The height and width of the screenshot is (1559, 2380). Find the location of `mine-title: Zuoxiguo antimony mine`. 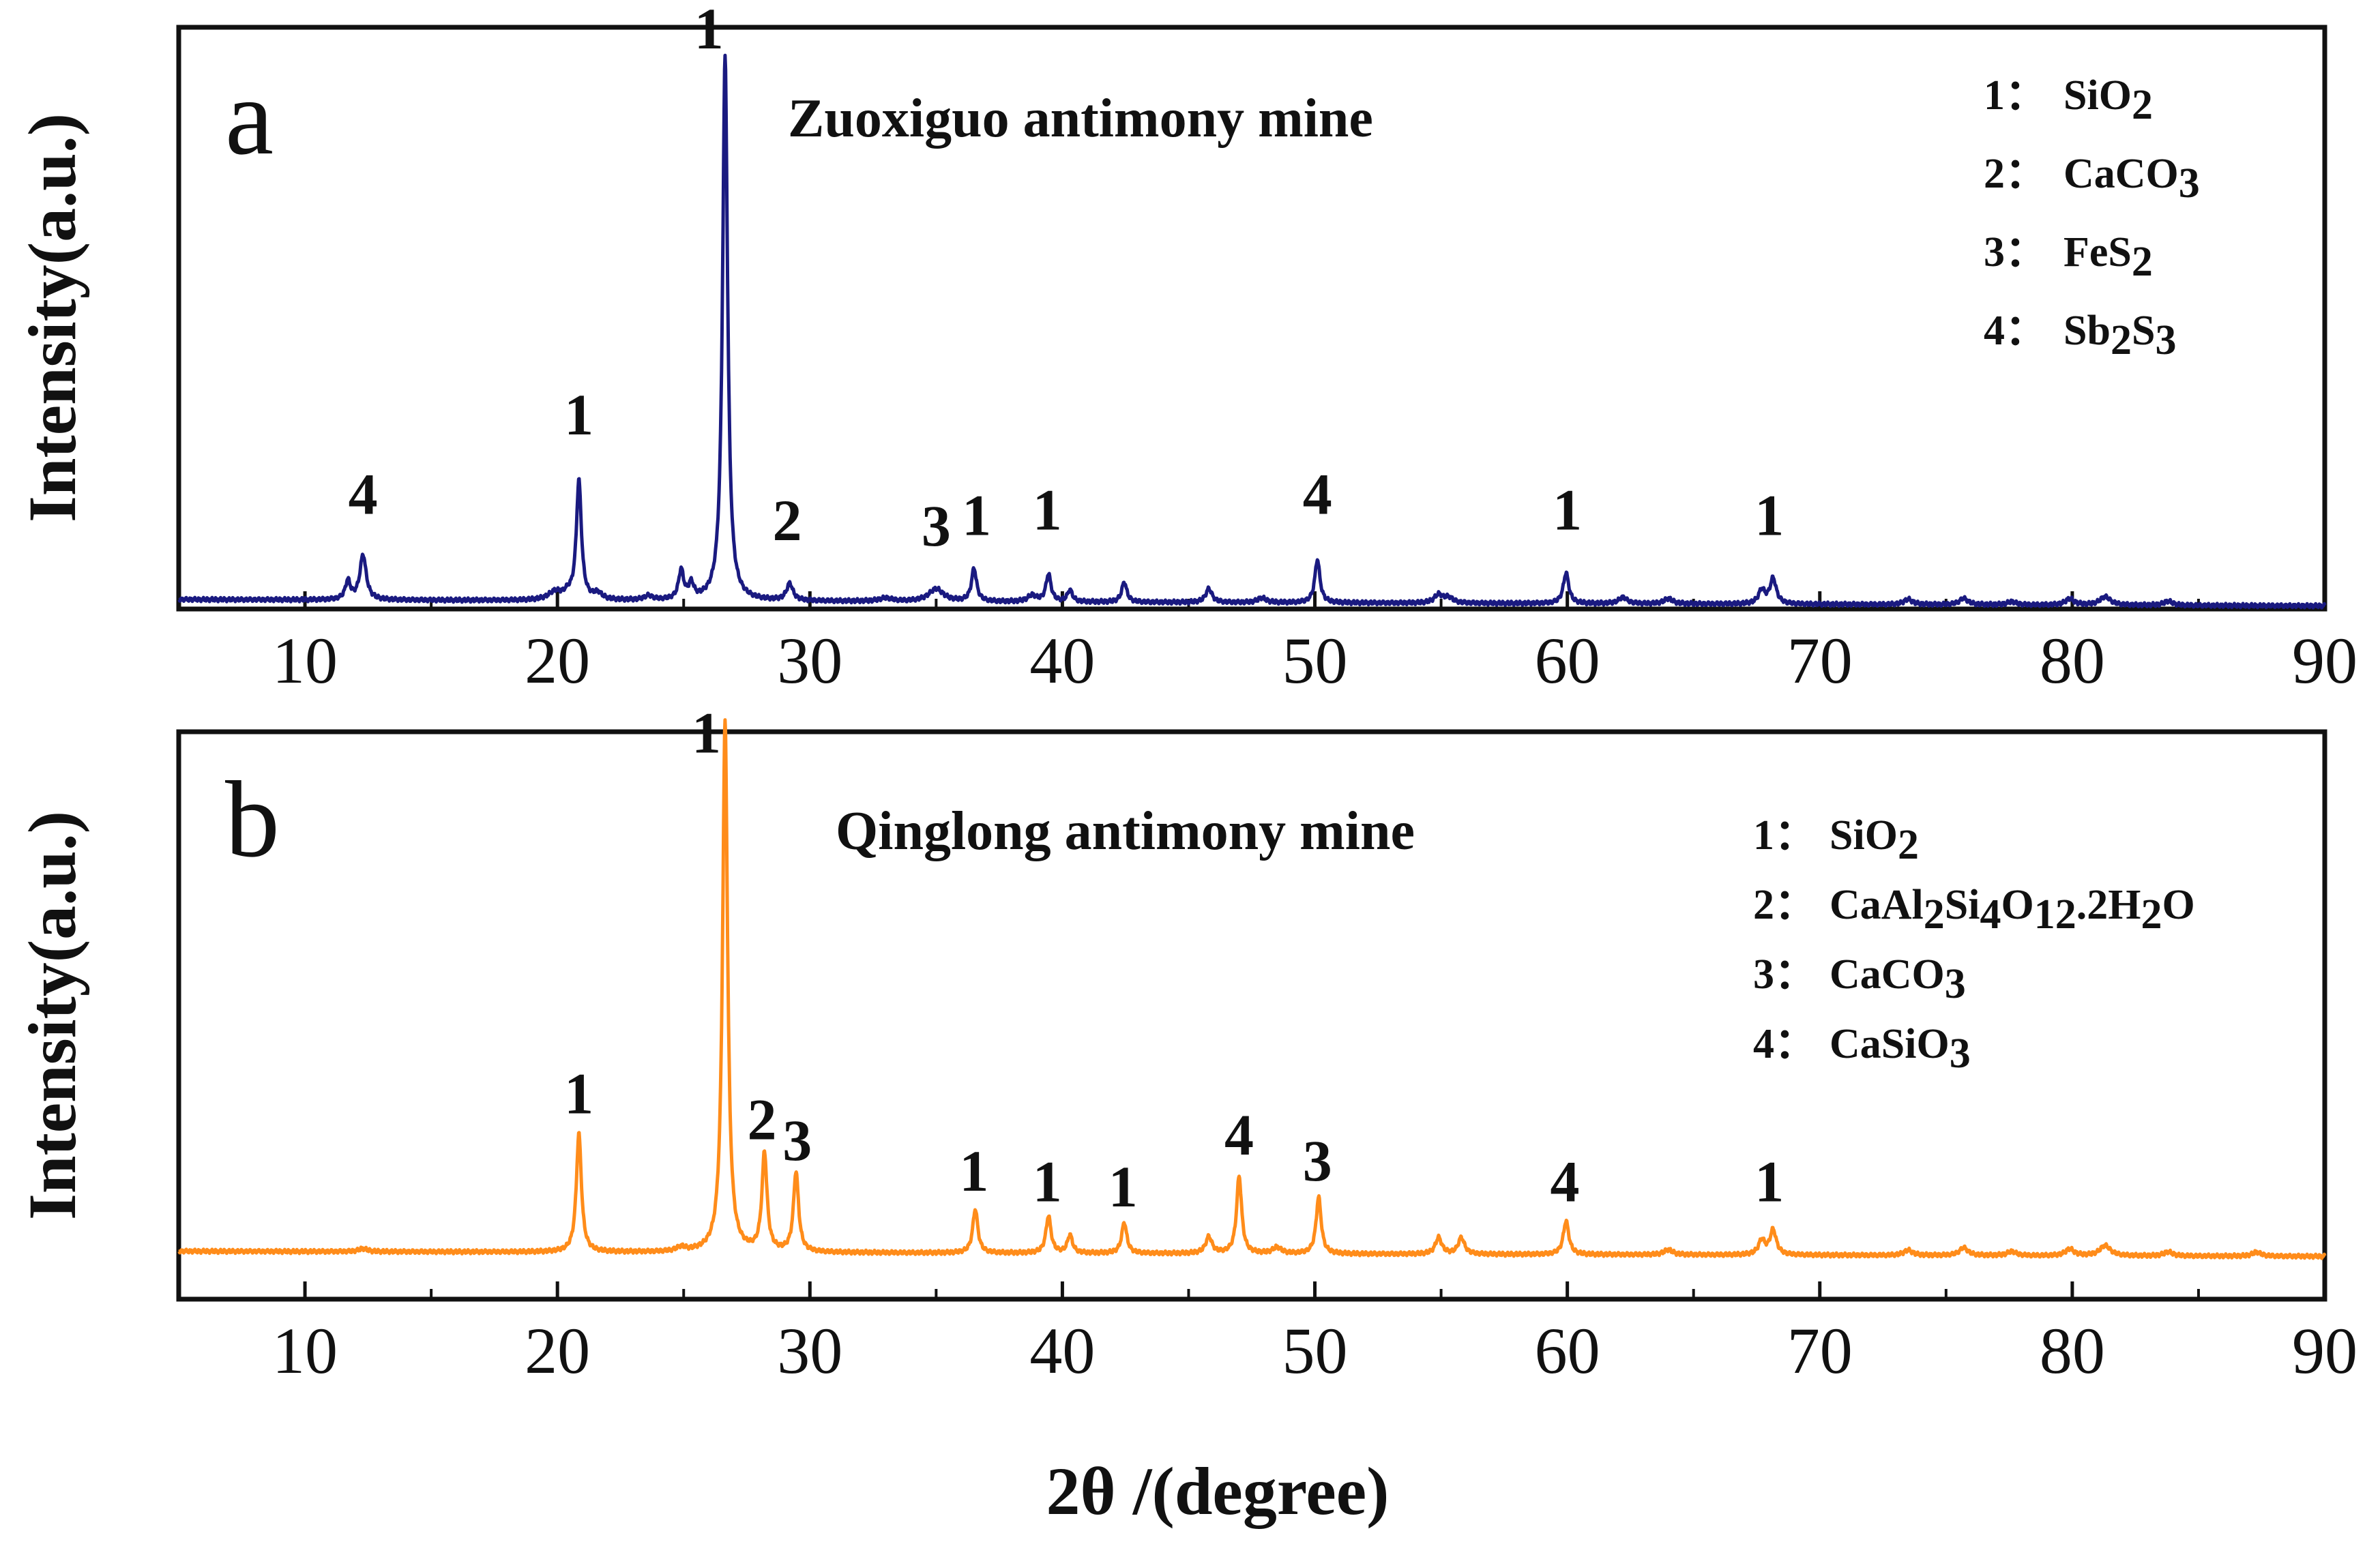

mine-title: Zuoxiguo antimony mine is located at coordinates (1080, 119).